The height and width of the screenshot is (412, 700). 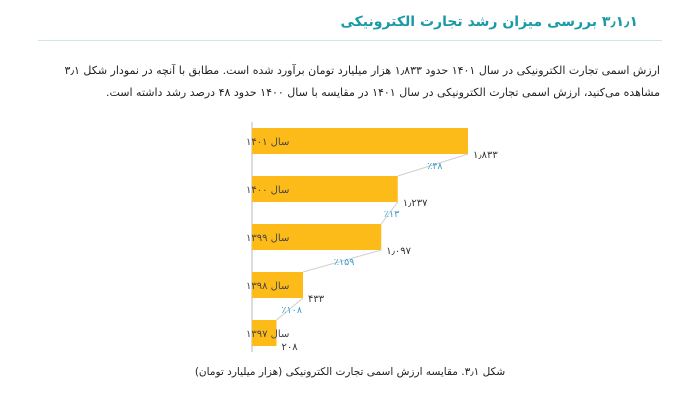 I want to click on value-label-0: ۱٫۸۳۳, so click(x=485, y=155).